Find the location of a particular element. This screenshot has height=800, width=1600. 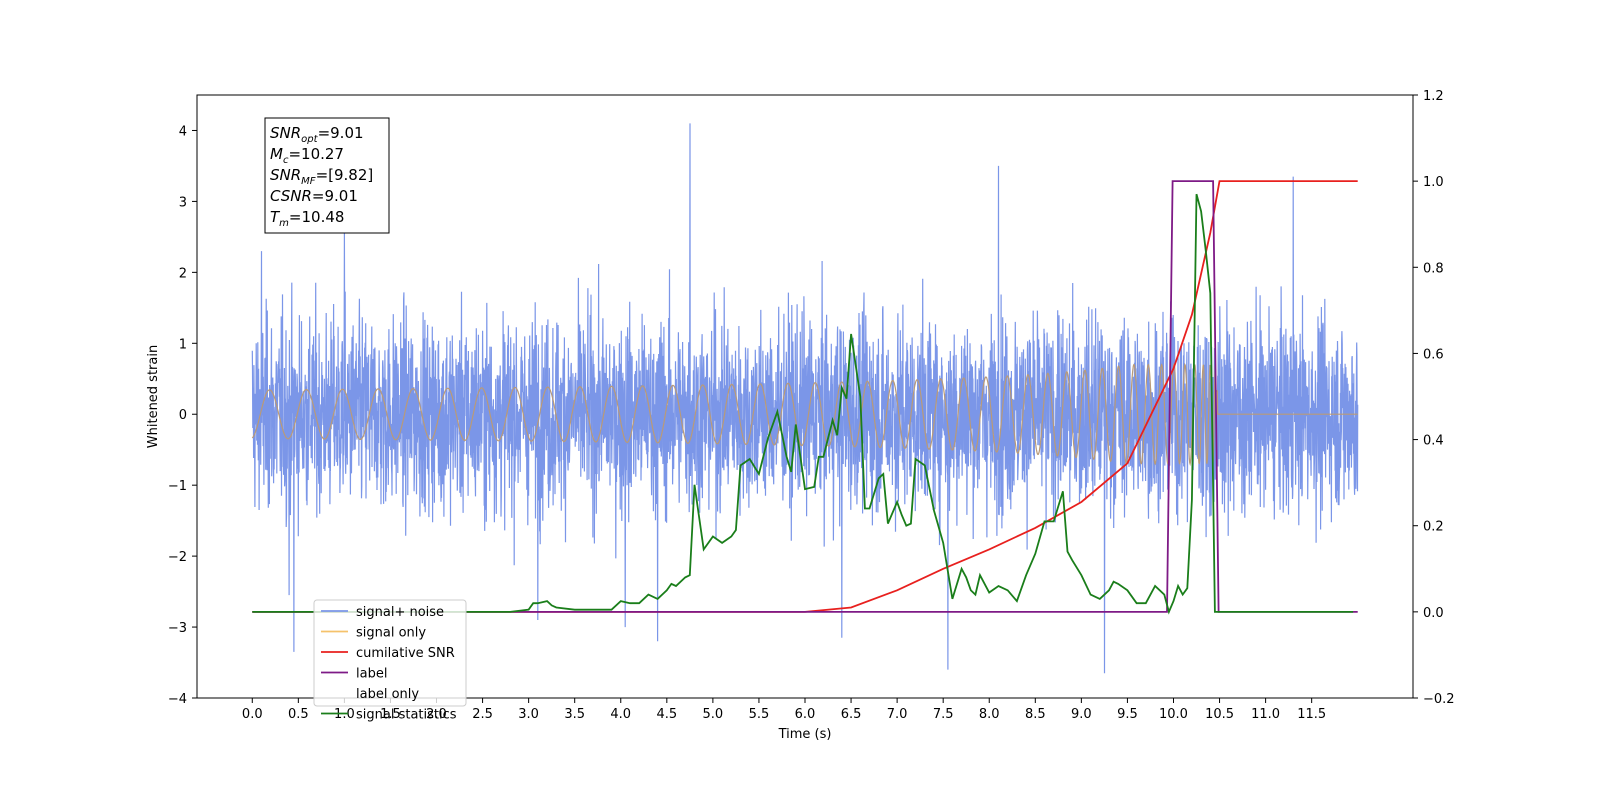

y-left-tick-label: 2 is located at coordinates (183, 273).